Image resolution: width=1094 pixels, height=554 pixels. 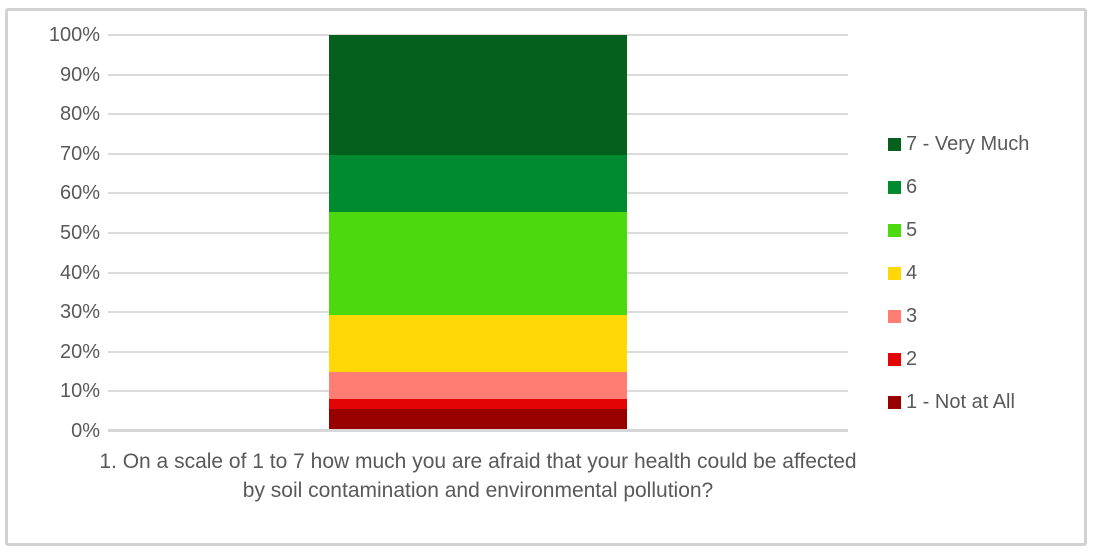 I want to click on legend-item: 2, so click(x=958, y=359).